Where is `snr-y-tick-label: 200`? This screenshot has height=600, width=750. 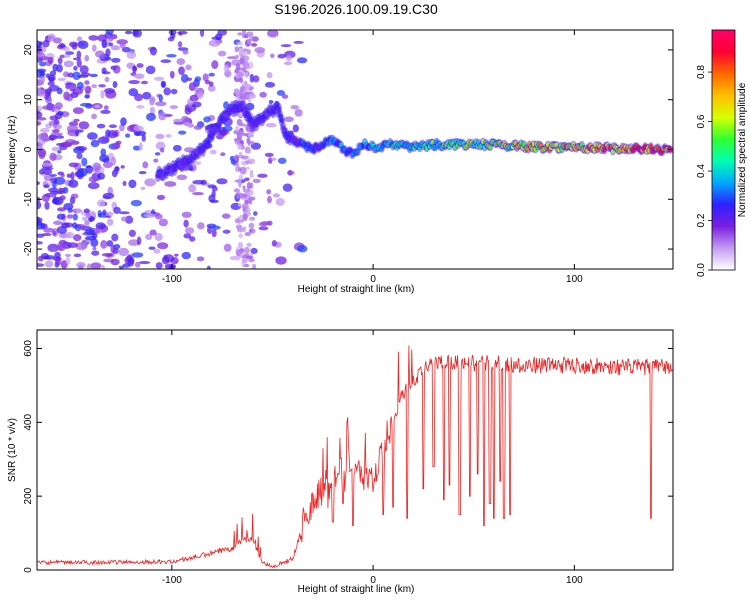
snr-y-tick-label: 200 is located at coordinates (28, 495).